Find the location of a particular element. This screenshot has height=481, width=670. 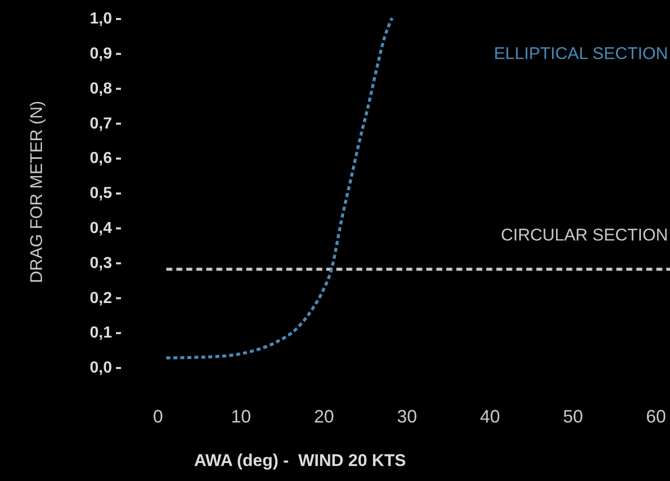

y-tick-label: 0,0 is located at coordinates (101, 368).